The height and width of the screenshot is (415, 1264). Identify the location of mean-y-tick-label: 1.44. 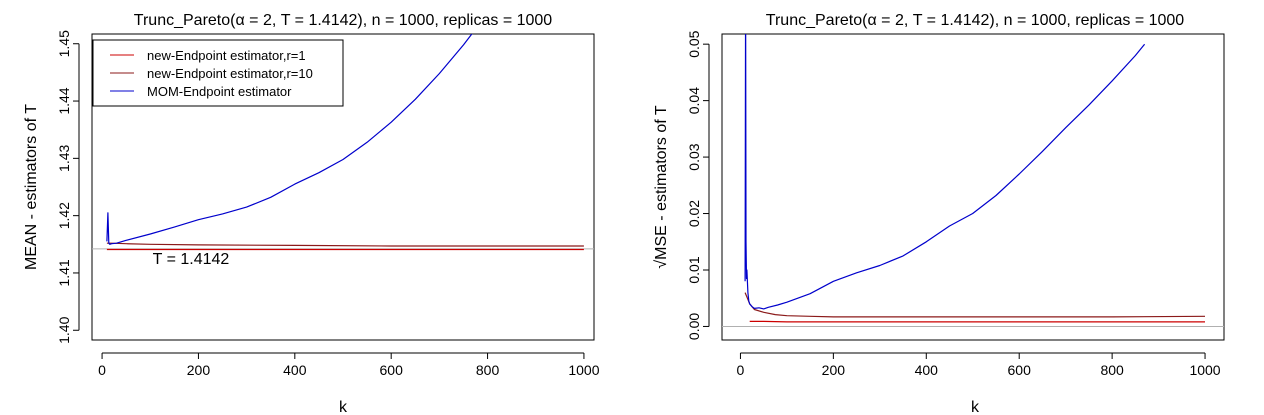
(64, 100).